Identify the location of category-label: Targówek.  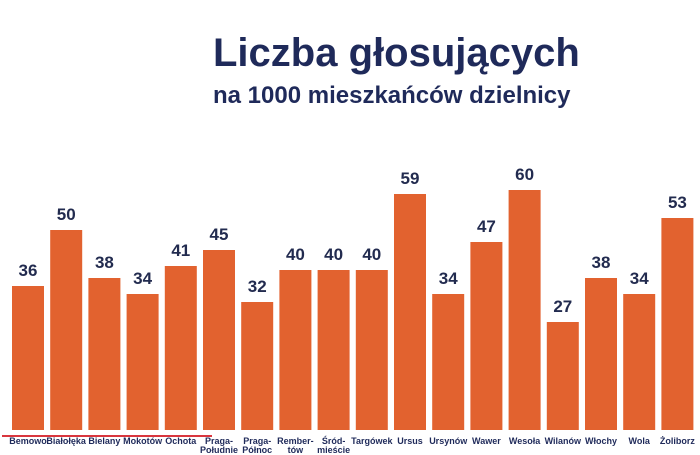
(372, 441).